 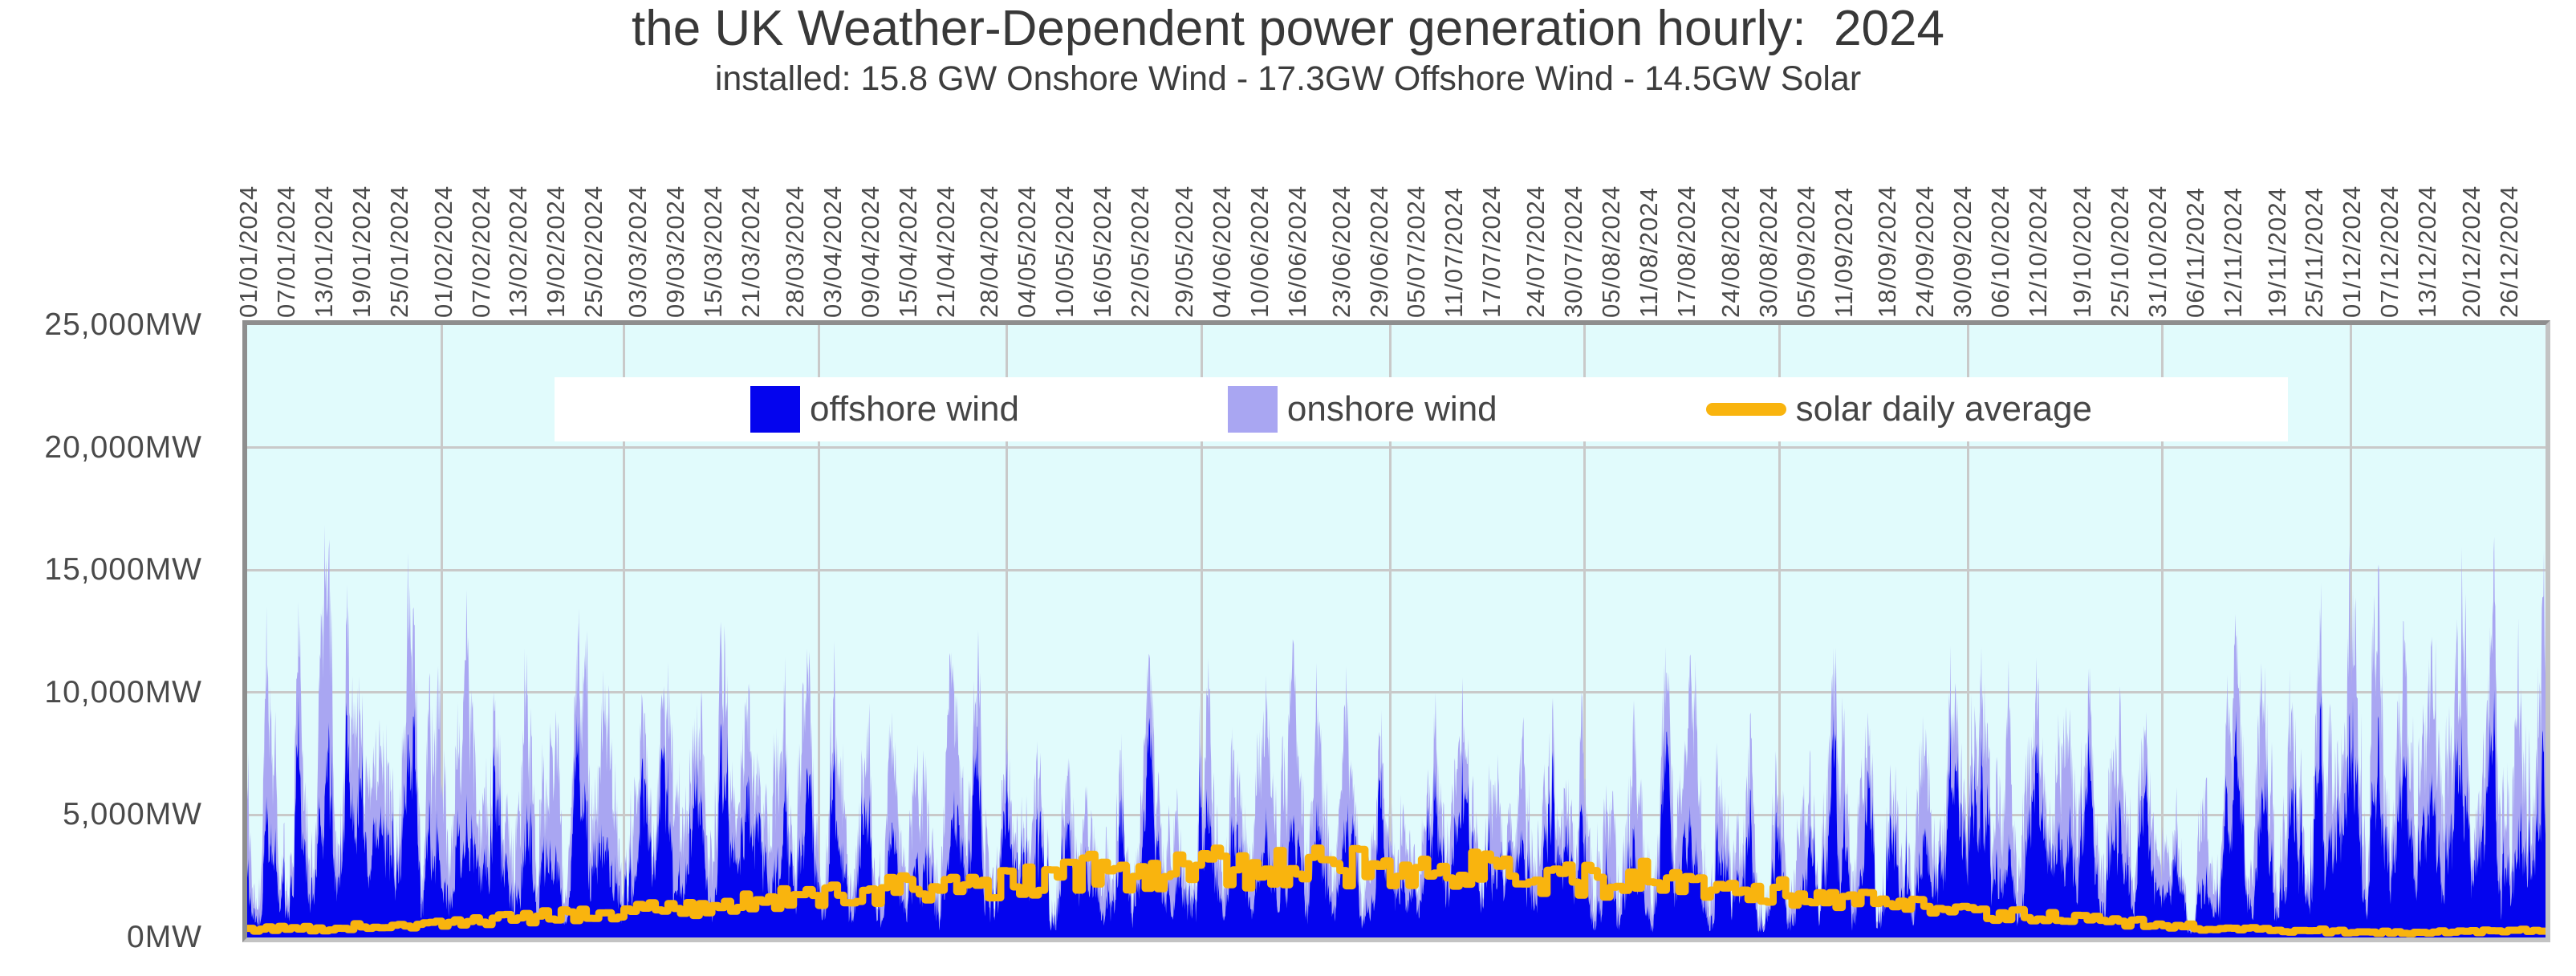 What do you see at coordinates (2038, 252) in the screenshot?
I see `x-tick-label: 12/10/2024` at bounding box center [2038, 252].